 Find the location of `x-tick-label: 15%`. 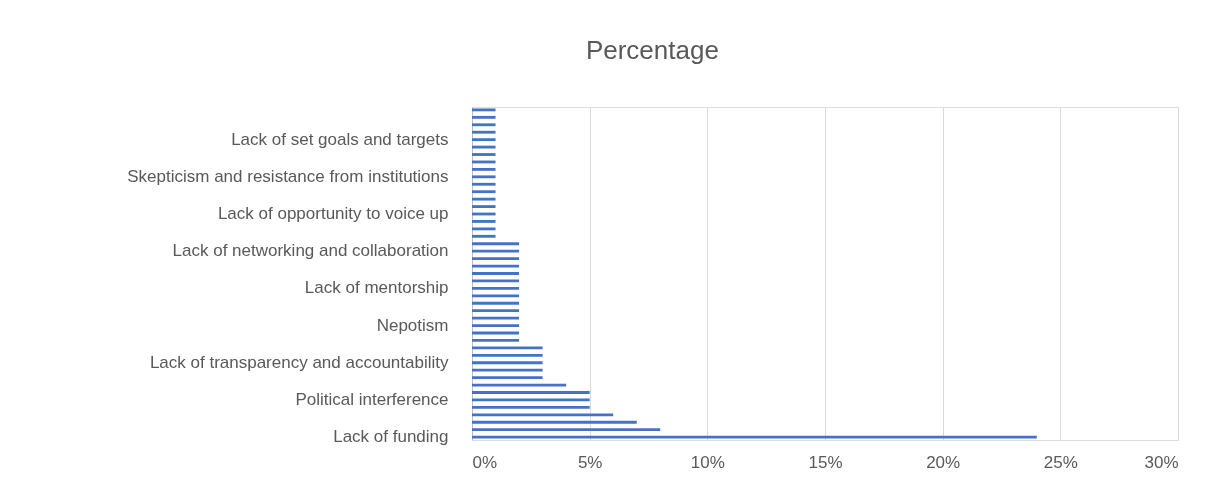

x-tick-label: 15% is located at coordinates (825, 462).